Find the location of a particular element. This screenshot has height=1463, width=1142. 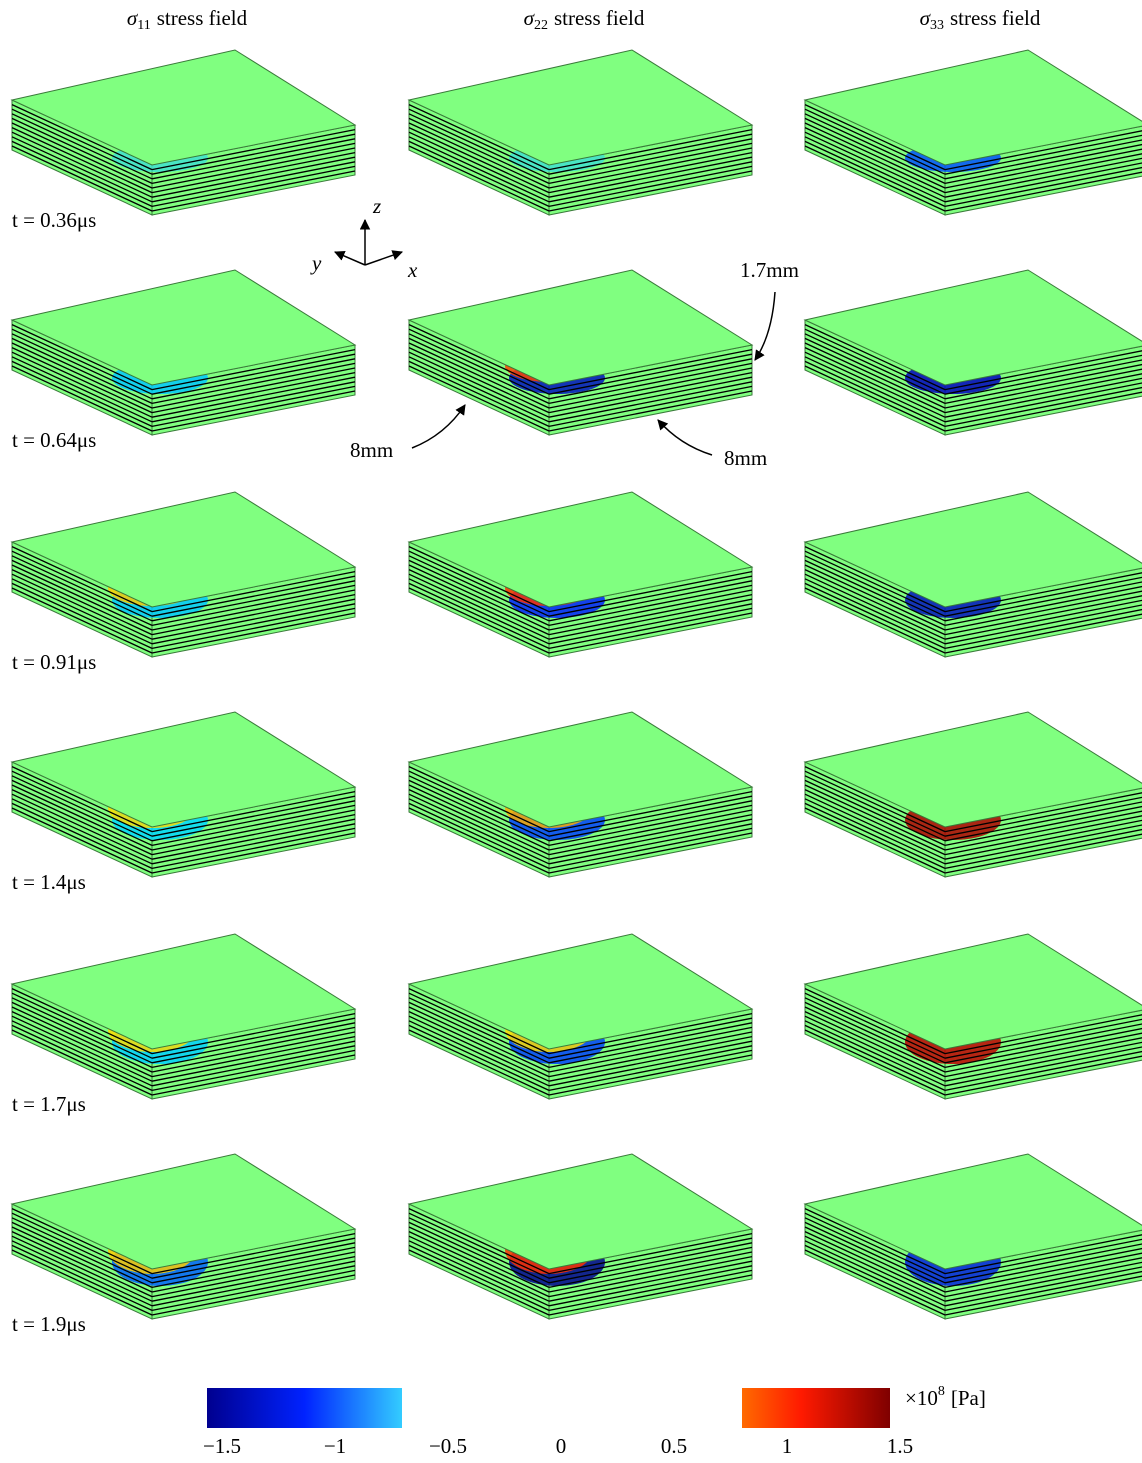

dimension-label: 8mm is located at coordinates (371, 450).